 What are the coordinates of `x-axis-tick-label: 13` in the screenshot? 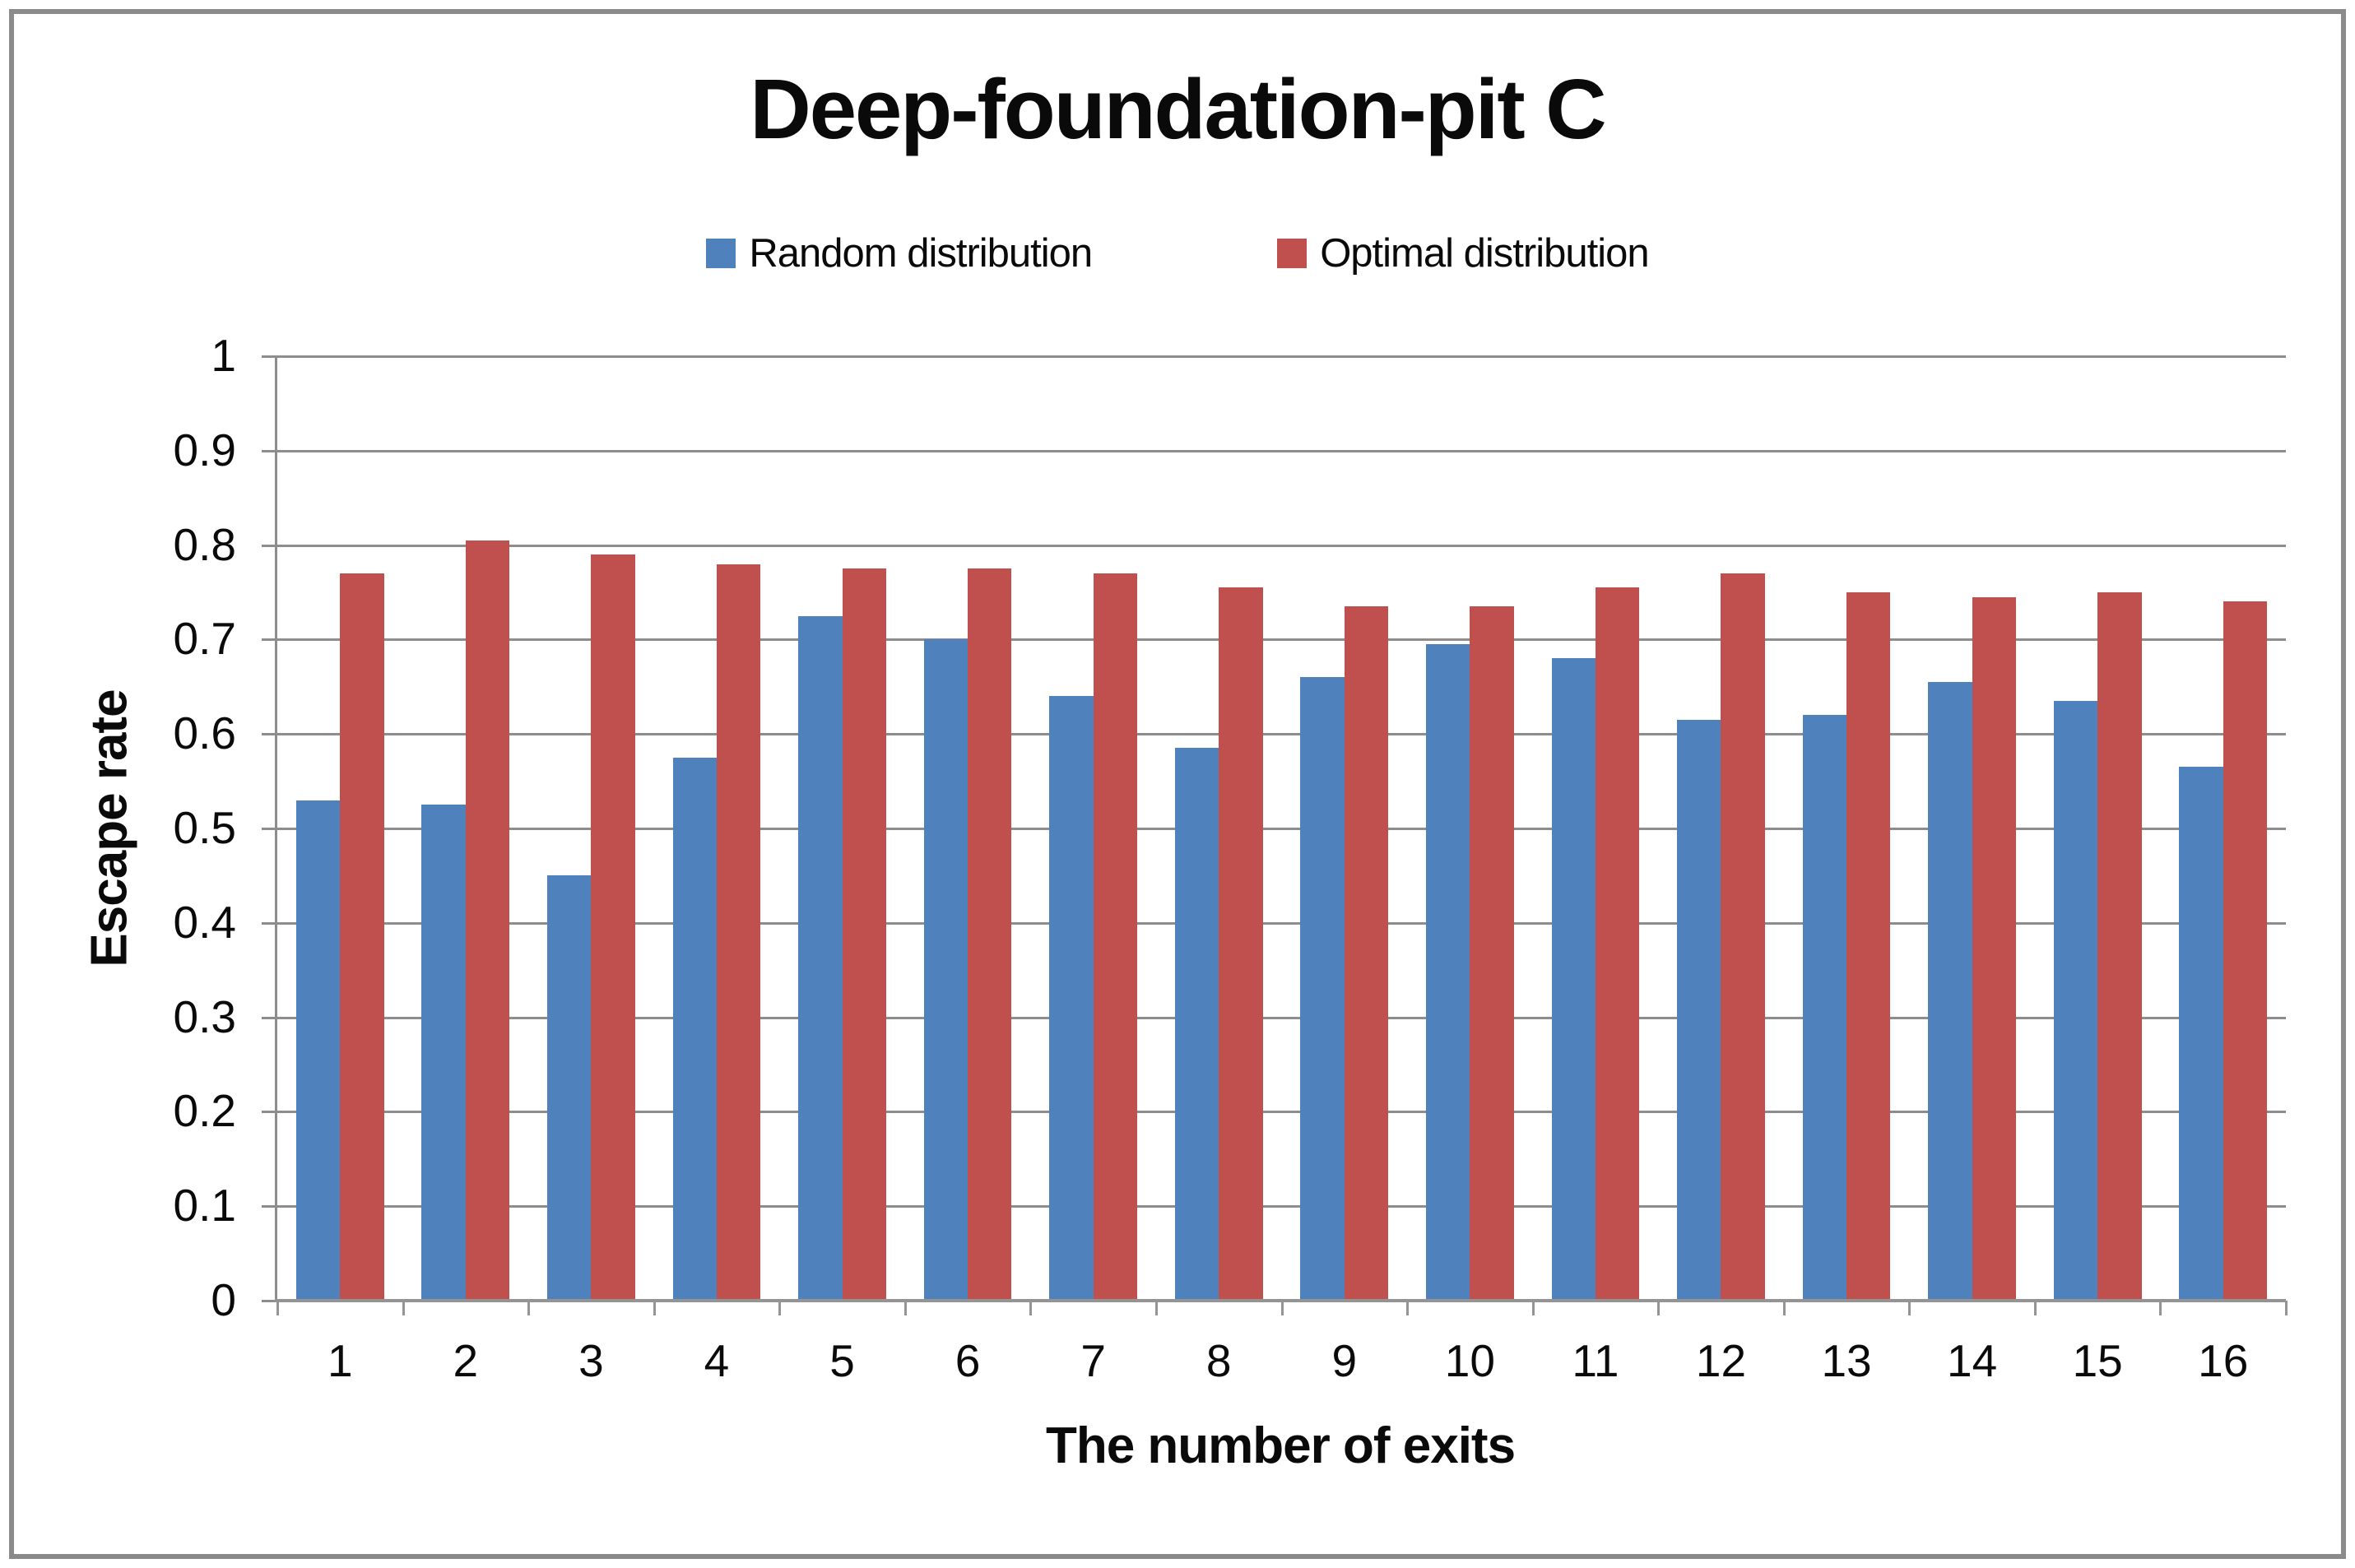 It's located at (1846, 1360).